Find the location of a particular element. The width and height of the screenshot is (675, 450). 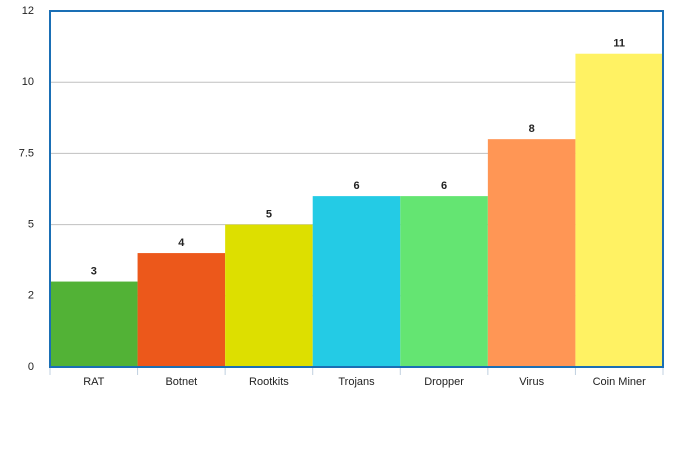

y-tick-label: 12 is located at coordinates (28, 11).